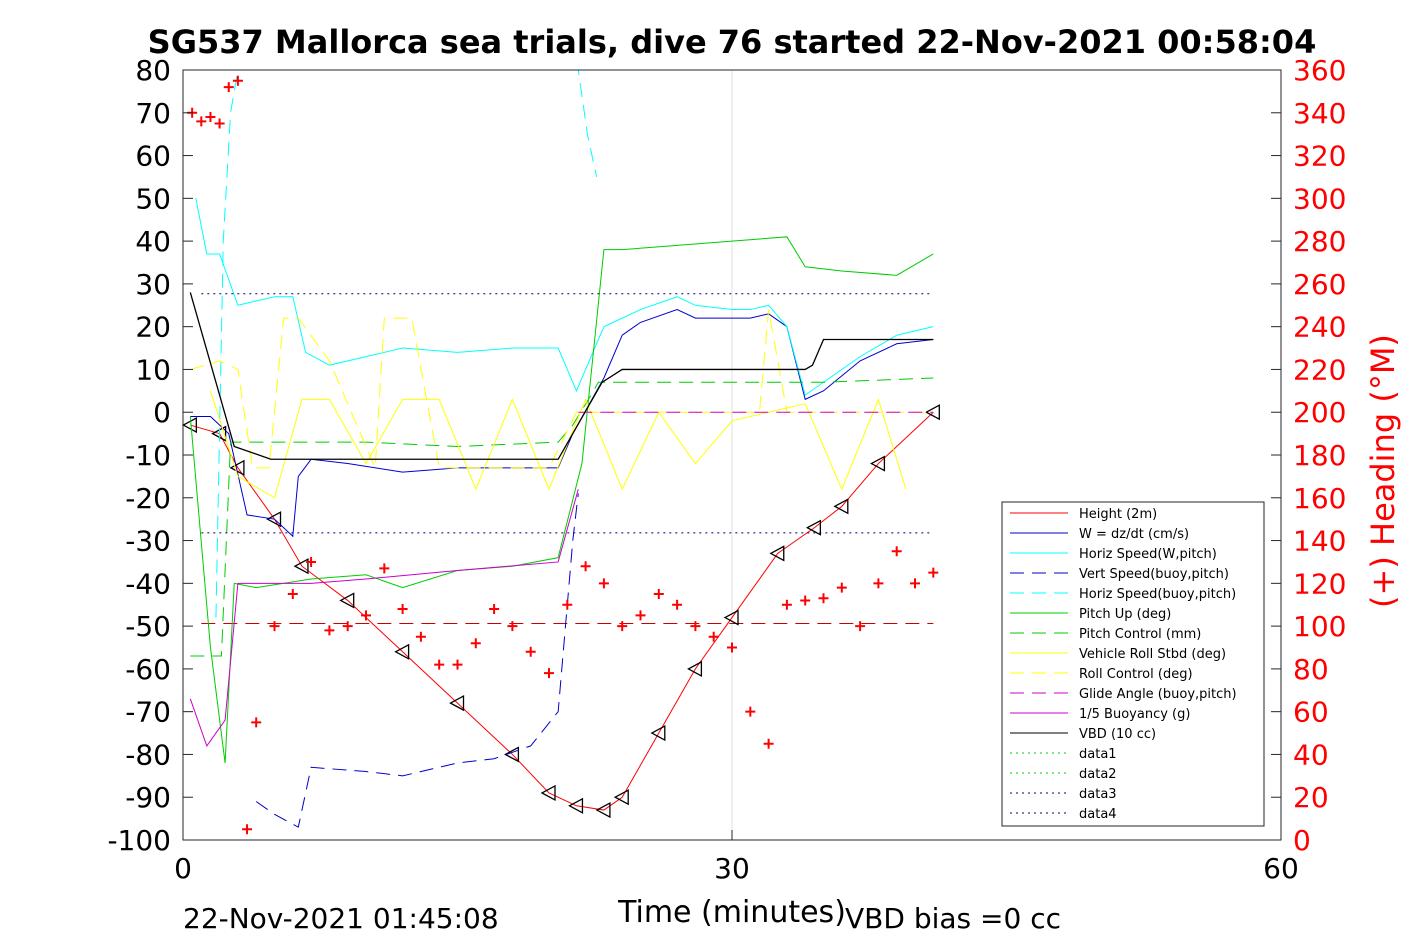  What do you see at coordinates (1098, 754) in the screenshot?
I see `legend-entry: data1` at bounding box center [1098, 754].